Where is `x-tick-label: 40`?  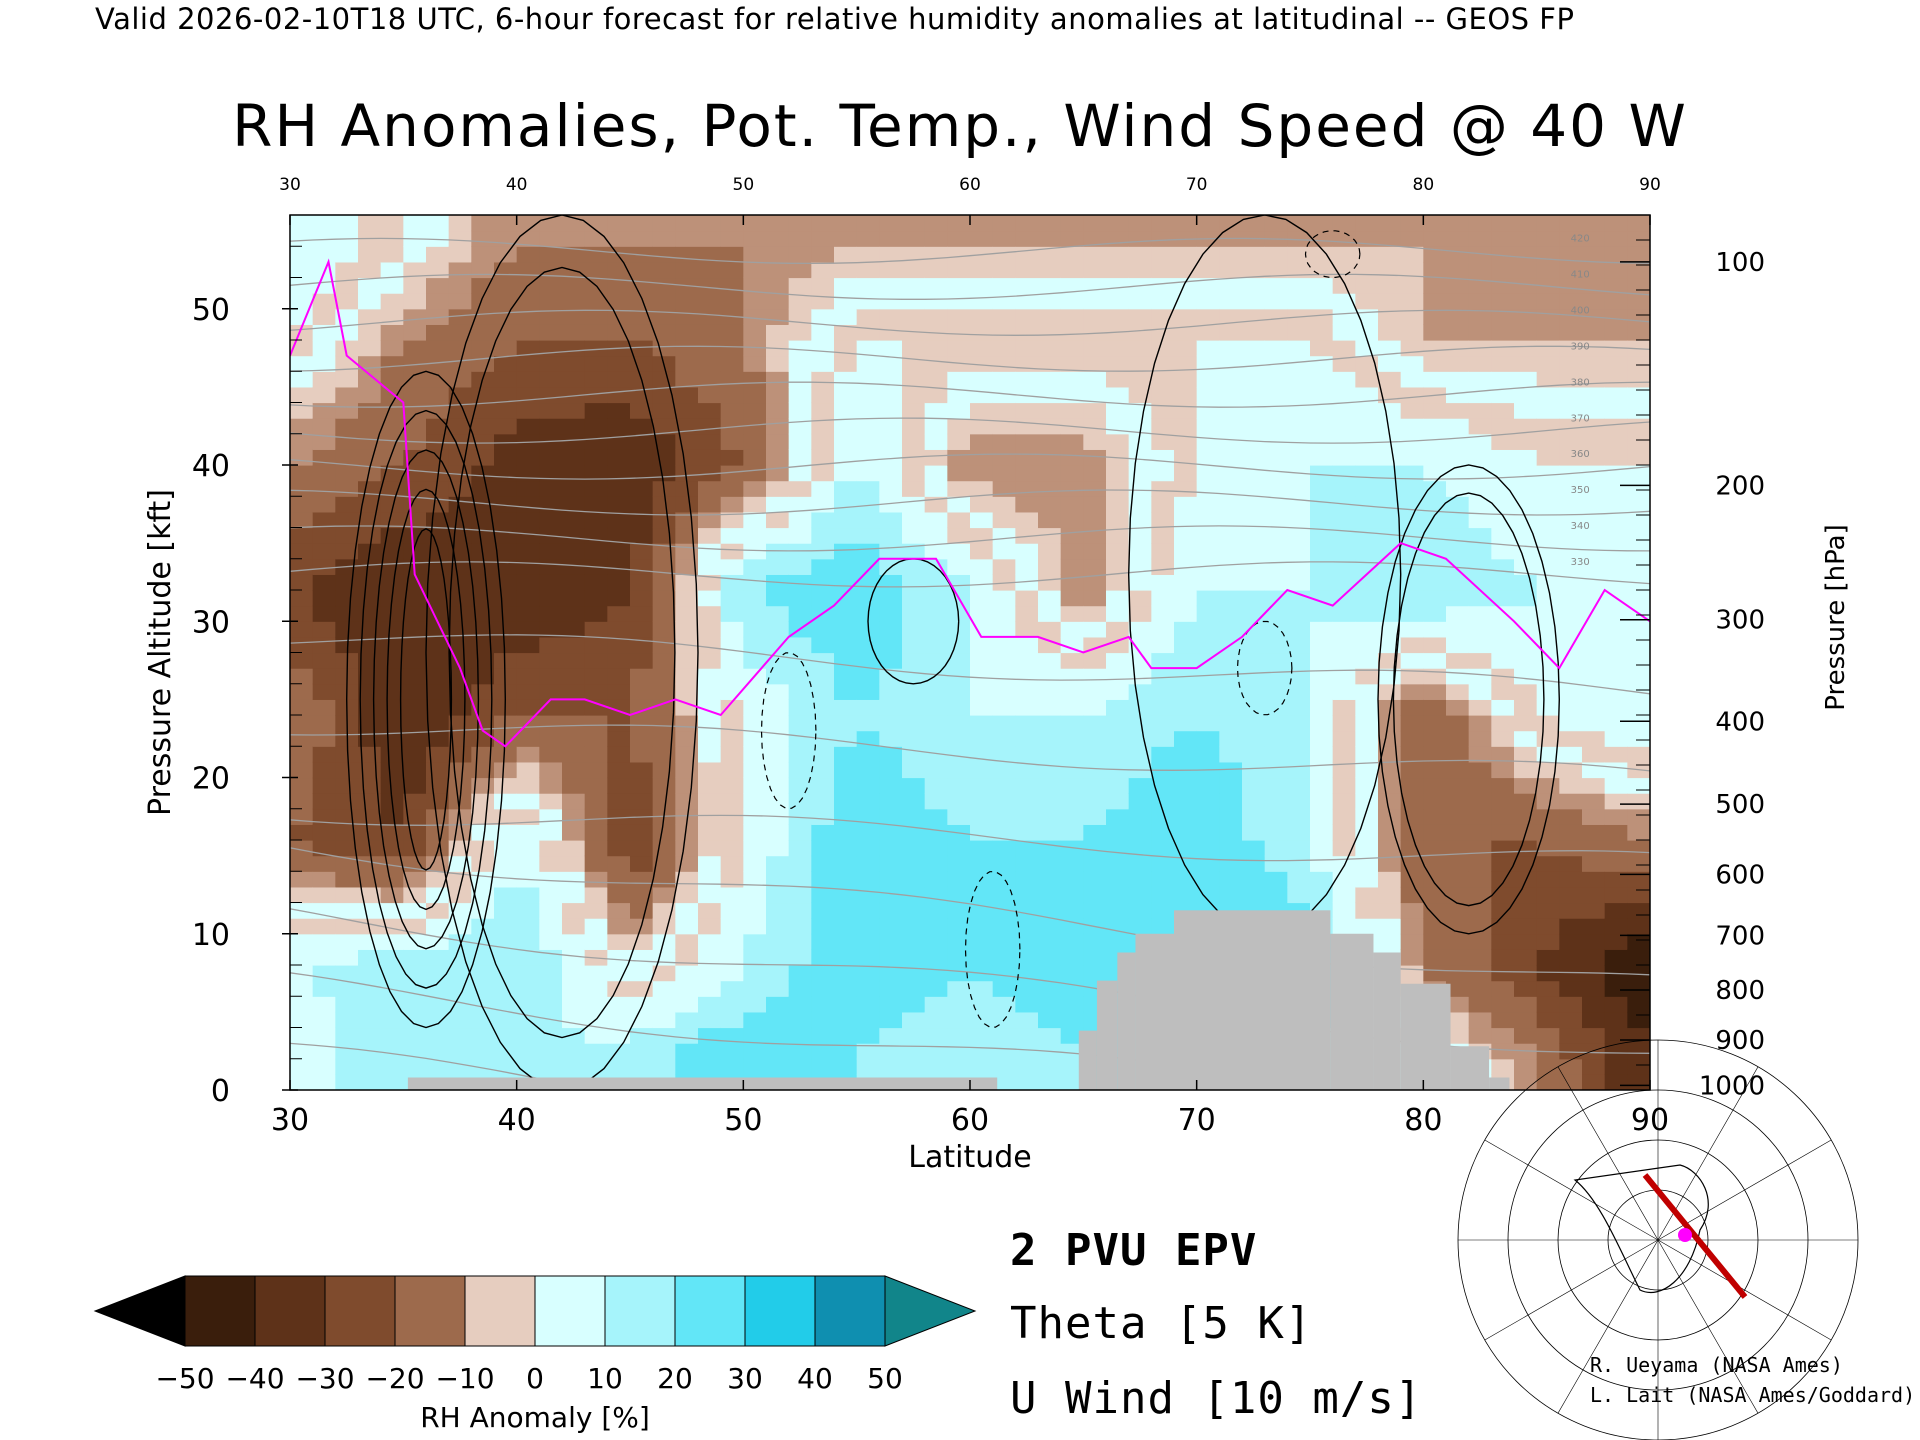 x-tick-label: 40 is located at coordinates (517, 1120).